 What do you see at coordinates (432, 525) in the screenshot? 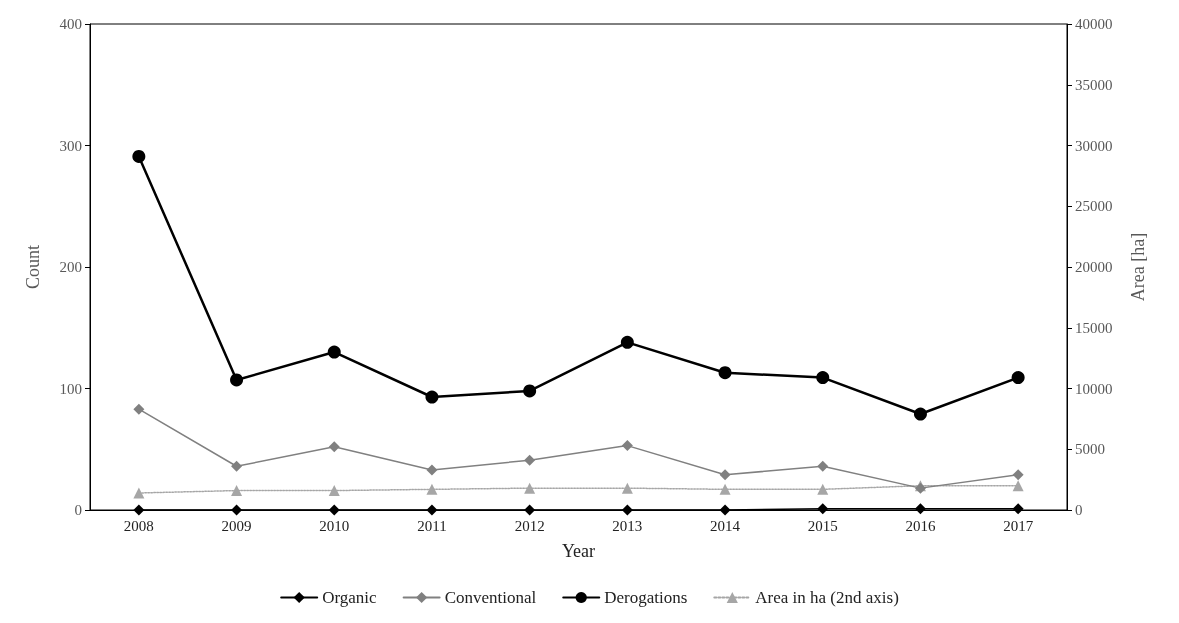
I see `x-tick-label: 2011` at bounding box center [432, 525].